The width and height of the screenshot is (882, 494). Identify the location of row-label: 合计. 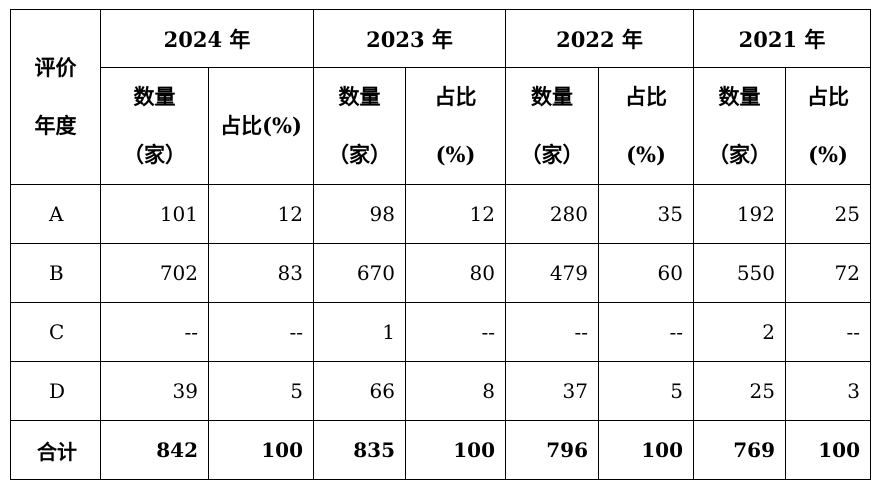
(55, 450).